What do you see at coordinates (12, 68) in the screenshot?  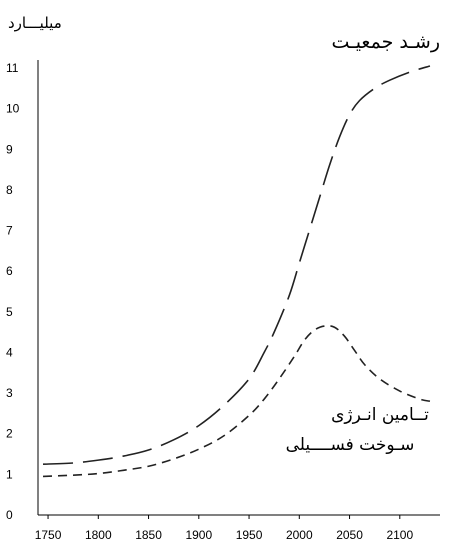 I see `y-tick-label: 11` at bounding box center [12, 68].